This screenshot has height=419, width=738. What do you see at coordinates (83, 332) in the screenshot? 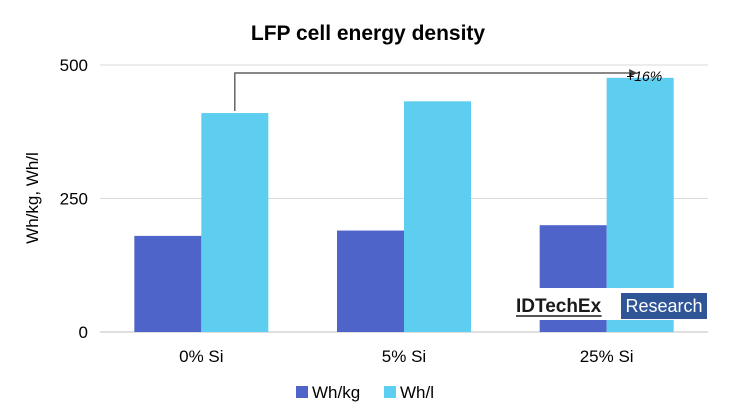
I see `y-tick-label: 0` at bounding box center [83, 332].